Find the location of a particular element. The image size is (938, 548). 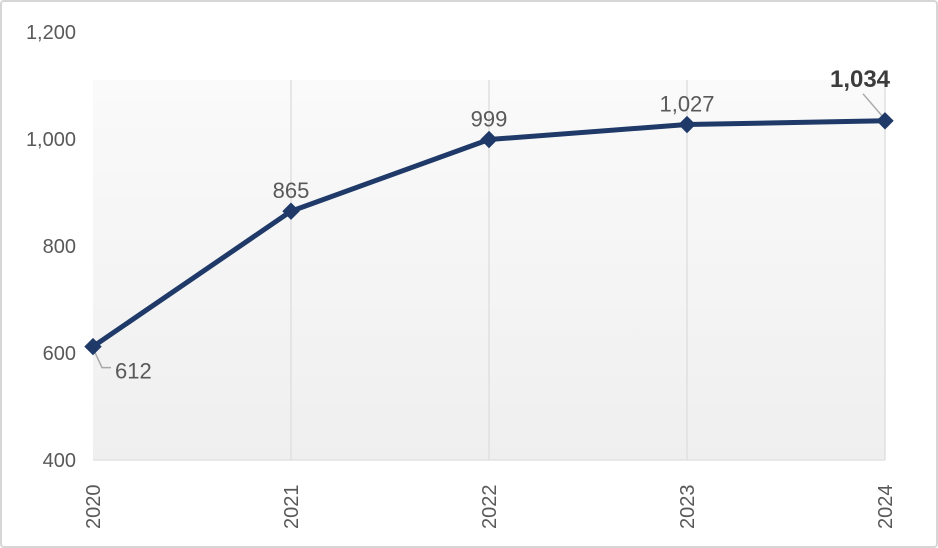

y-tick-label: 1,200 is located at coordinates (51, 33).